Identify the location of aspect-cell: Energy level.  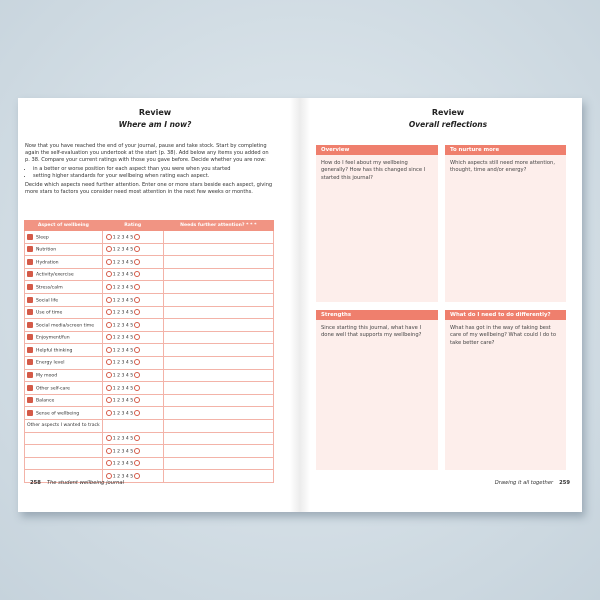
(63, 362).